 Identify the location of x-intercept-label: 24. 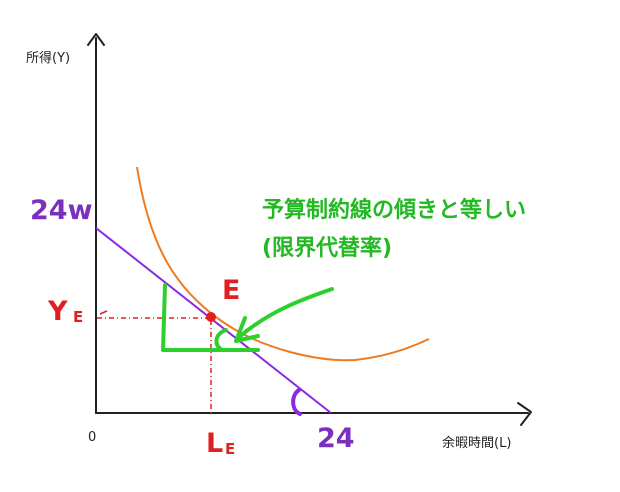
(336, 438).